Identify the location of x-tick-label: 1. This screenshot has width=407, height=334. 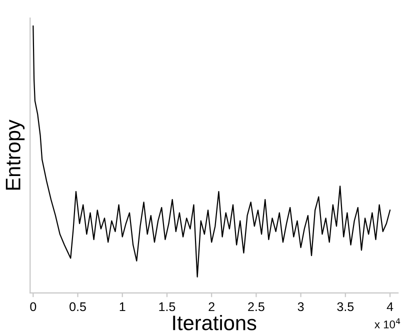
(123, 307).